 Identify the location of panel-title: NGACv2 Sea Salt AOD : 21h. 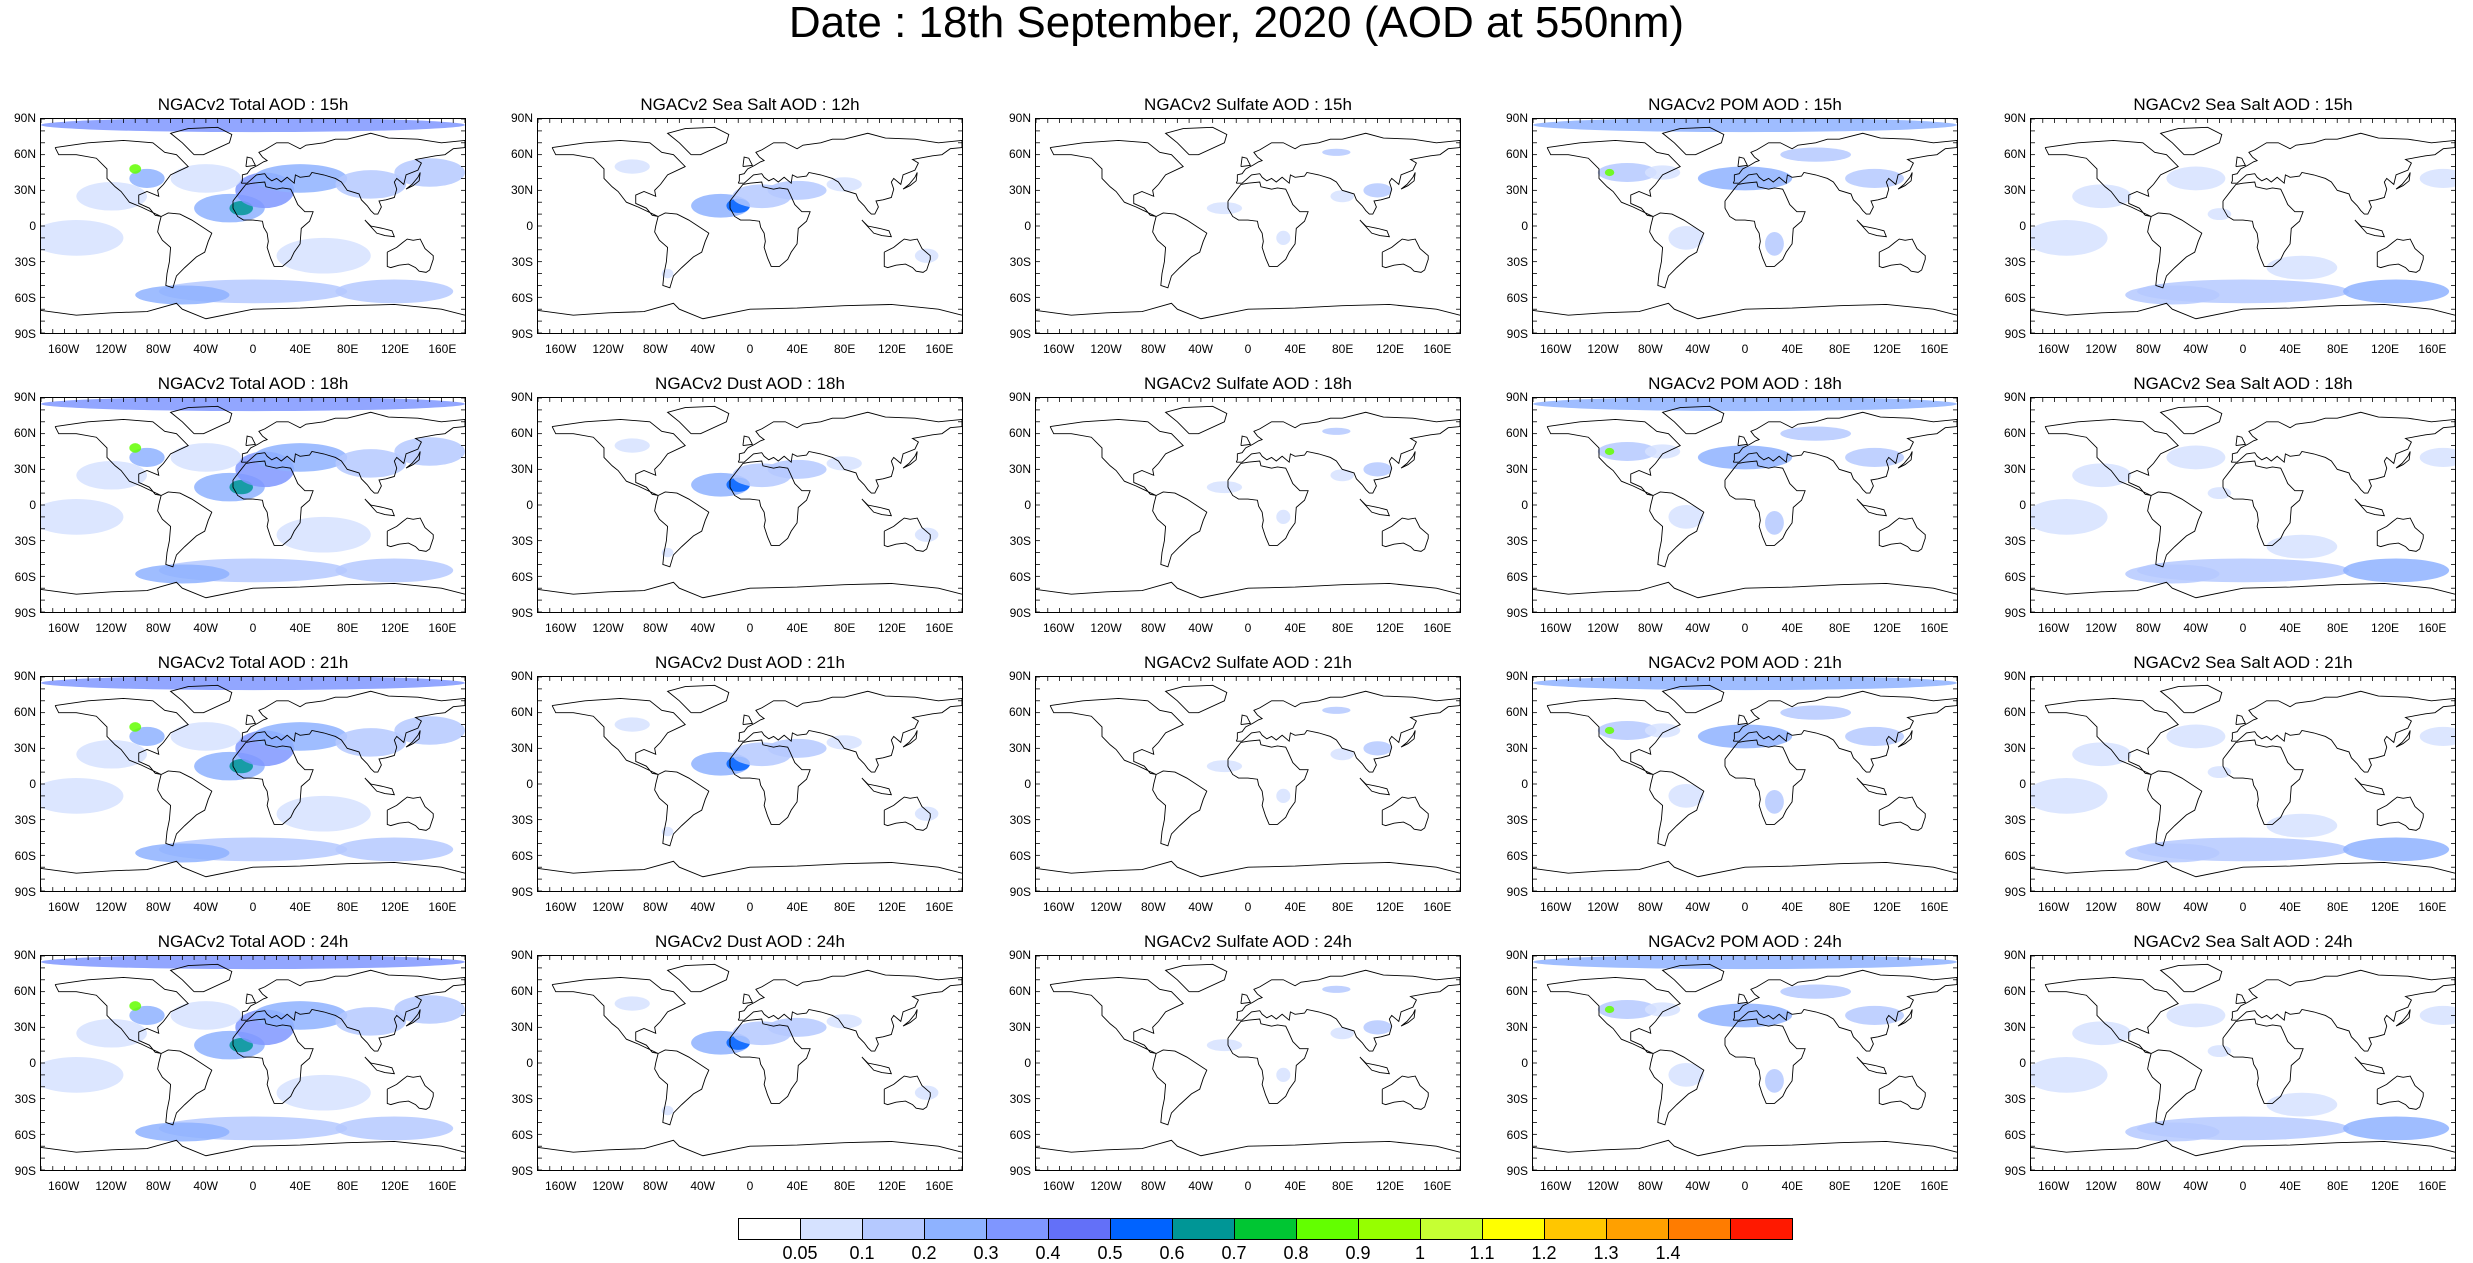
(2243, 662).